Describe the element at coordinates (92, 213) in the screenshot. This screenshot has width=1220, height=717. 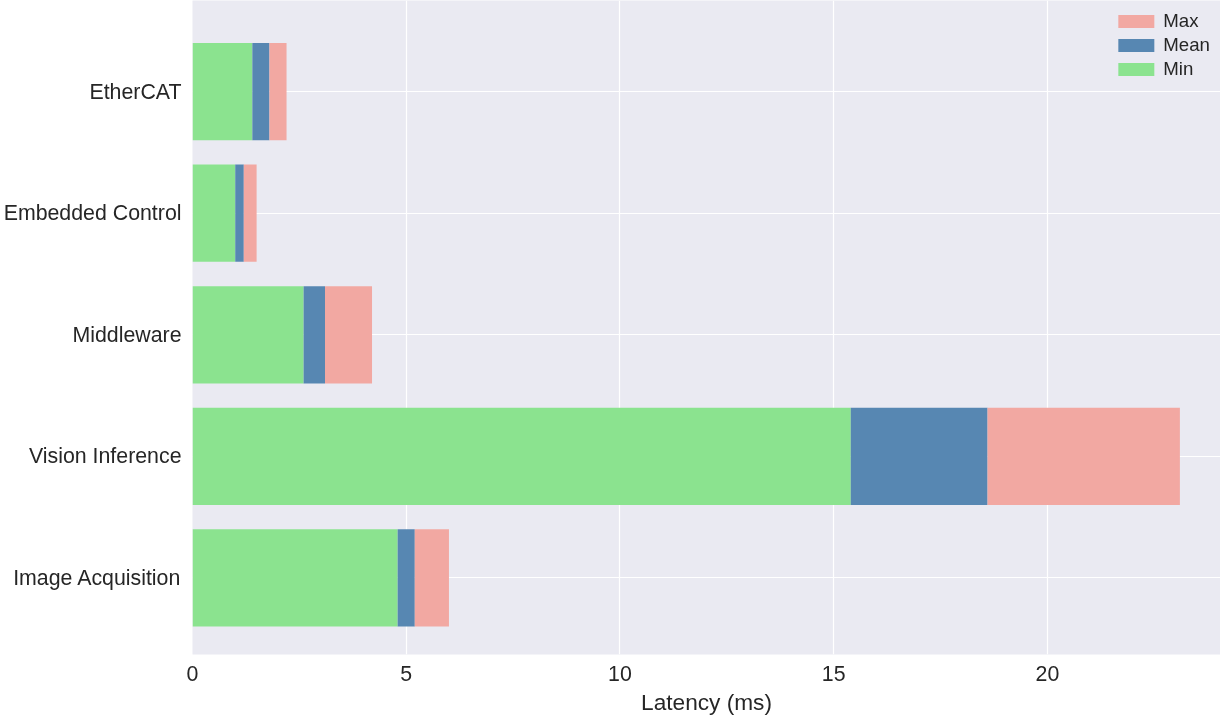
I see `y-tick-label: Embedded Control` at that location.